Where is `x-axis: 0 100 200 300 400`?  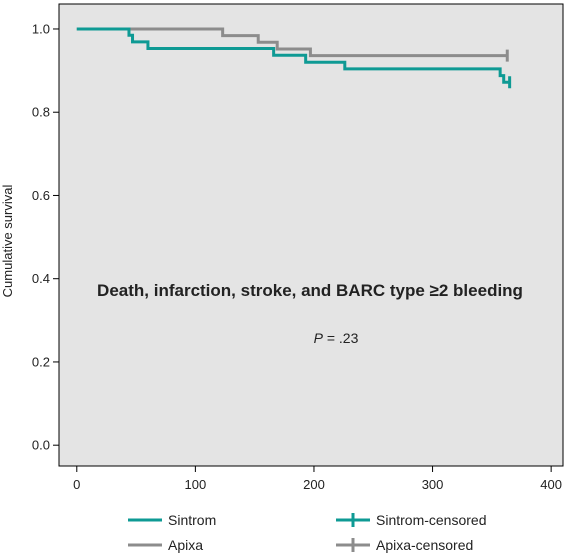
x-axis: 0 100 200 300 400 is located at coordinates (317, 479).